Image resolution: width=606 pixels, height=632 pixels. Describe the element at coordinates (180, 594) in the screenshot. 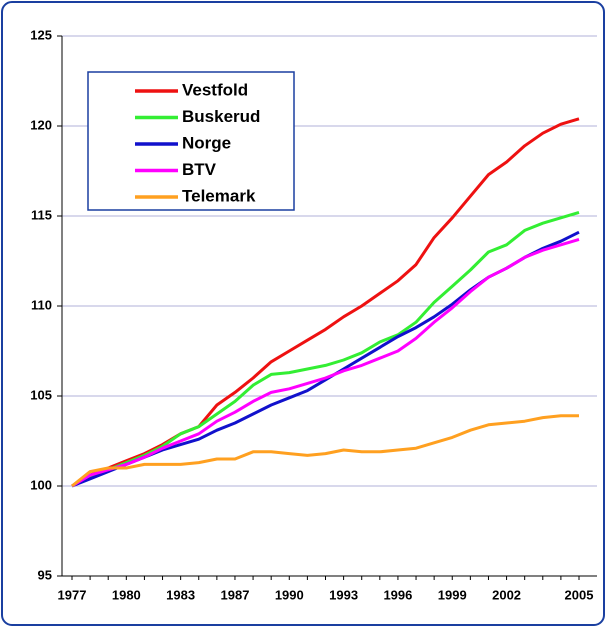

I see `x-tick-label: 1983` at that location.